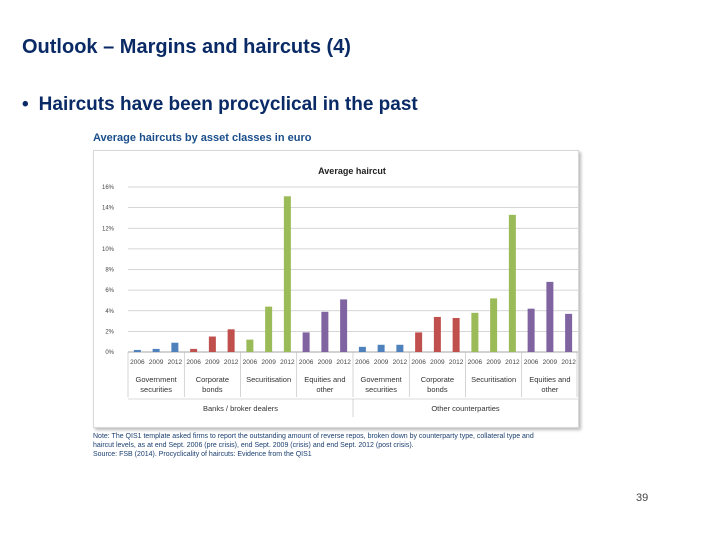 The height and width of the screenshot is (540, 720). What do you see at coordinates (465, 408) in the screenshot?
I see `counterparty-label: Other counterparties` at bounding box center [465, 408].